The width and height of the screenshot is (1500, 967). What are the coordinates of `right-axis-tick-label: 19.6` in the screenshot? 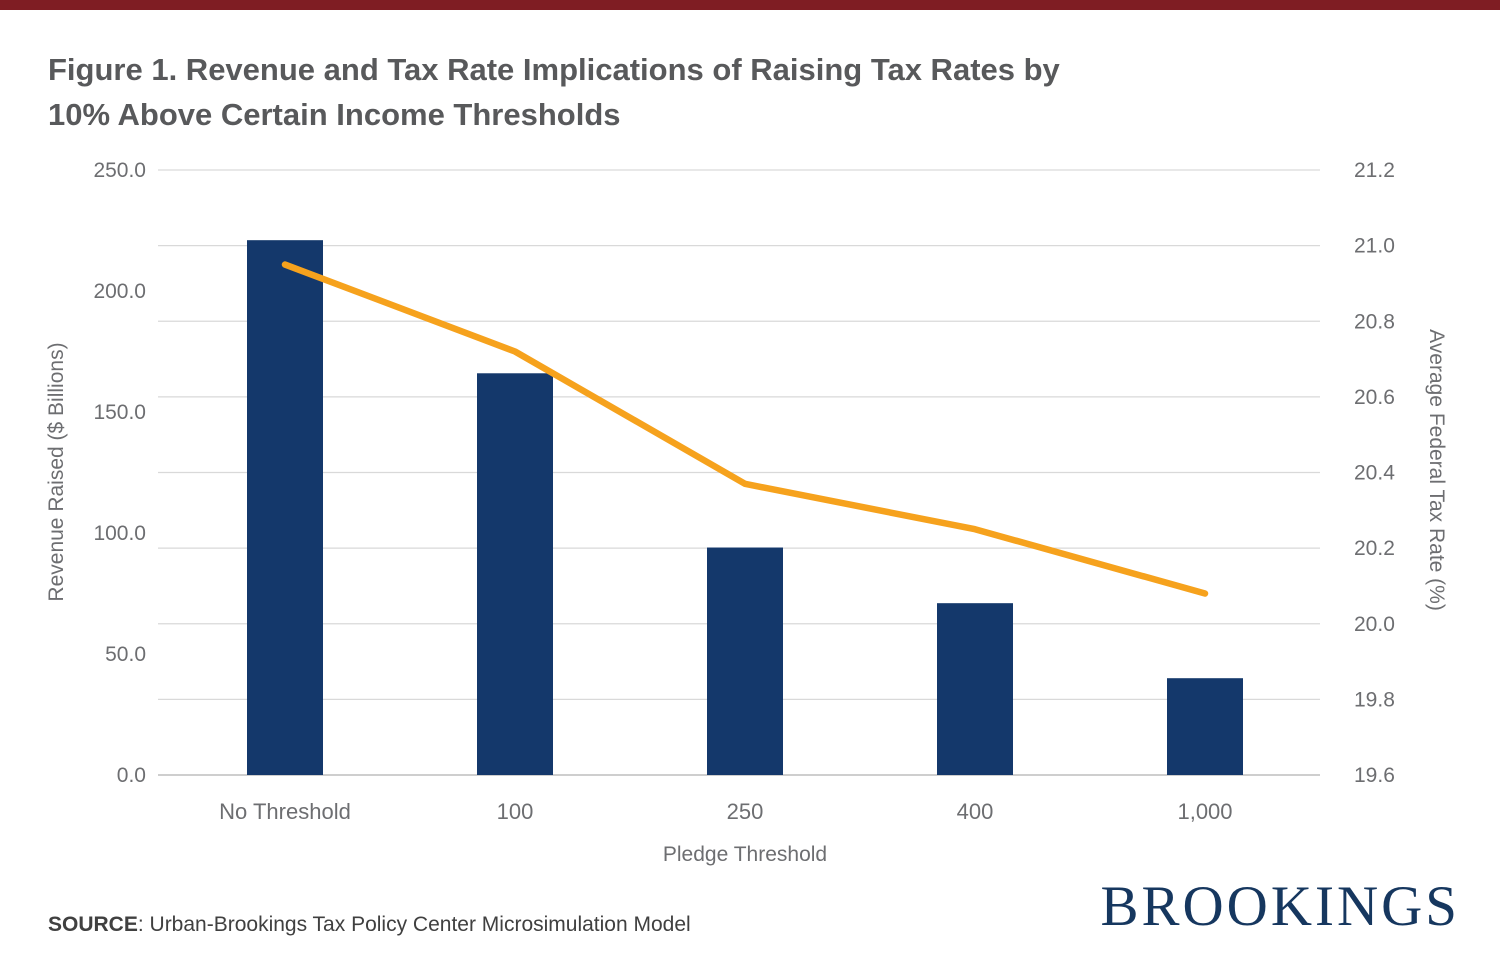 It's located at (1374, 775).